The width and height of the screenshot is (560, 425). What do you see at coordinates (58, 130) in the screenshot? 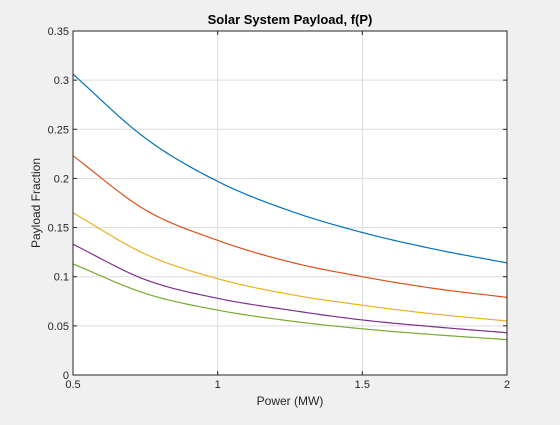
I see `y-tick-label: 0.25` at bounding box center [58, 130].